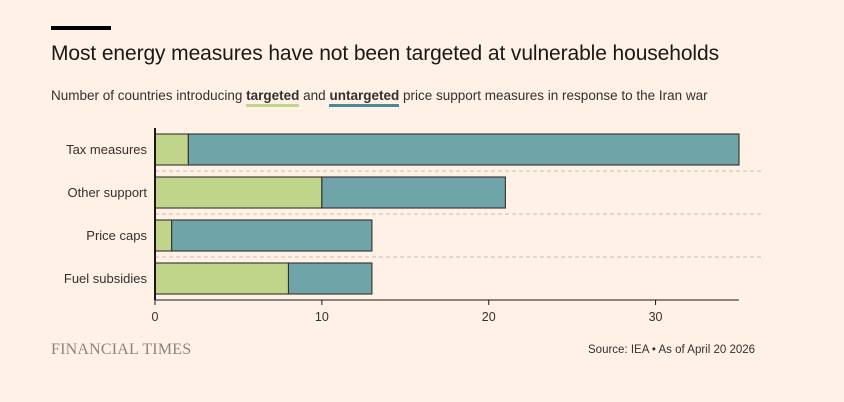 This screenshot has height=402, width=844. I want to click on category-label: Other support, so click(108, 192).